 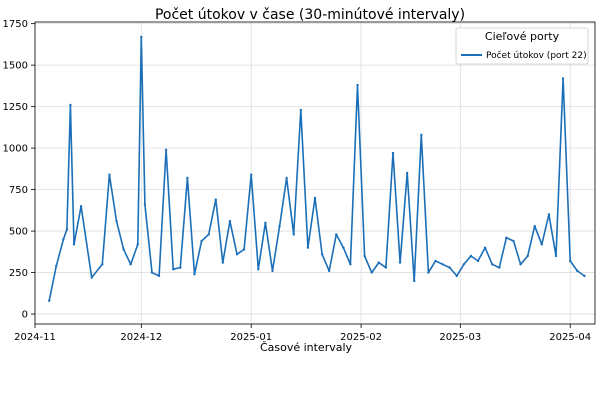 I want to click on x-tick-label: 2025-04, so click(x=570, y=337).